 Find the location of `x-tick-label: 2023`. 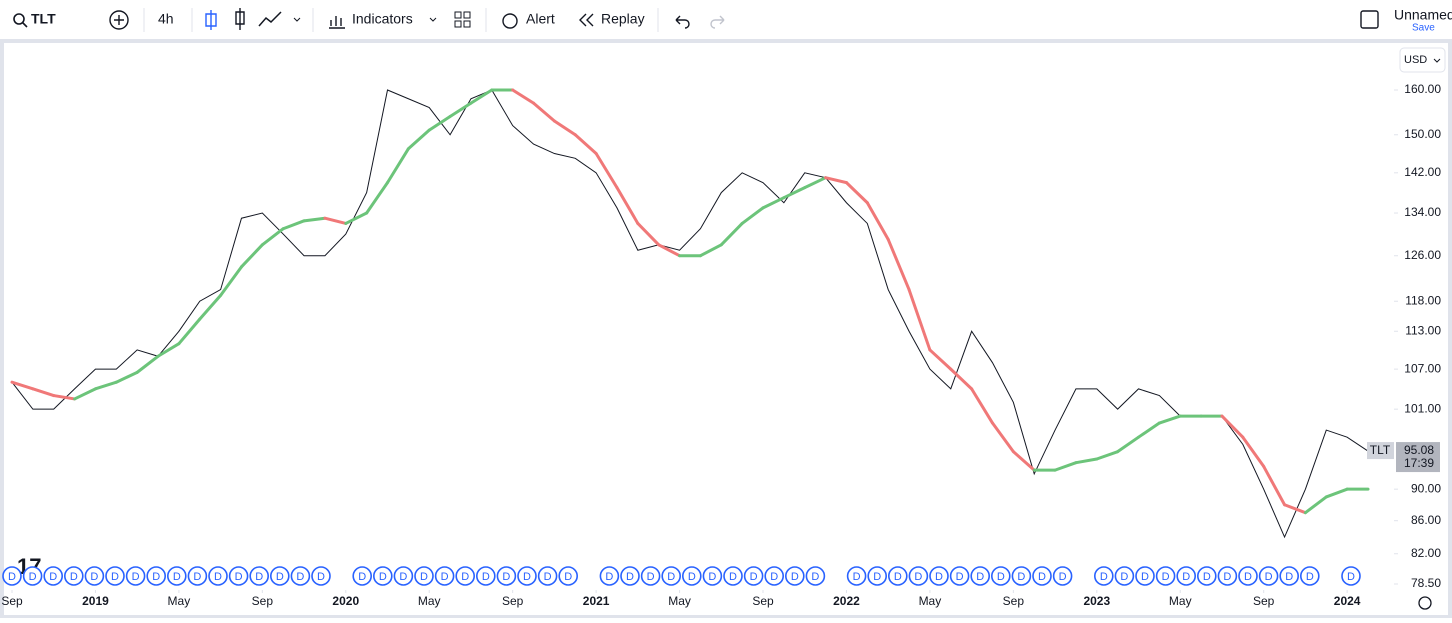

x-tick-label: 2023 is located at coordinates (1096, 601).